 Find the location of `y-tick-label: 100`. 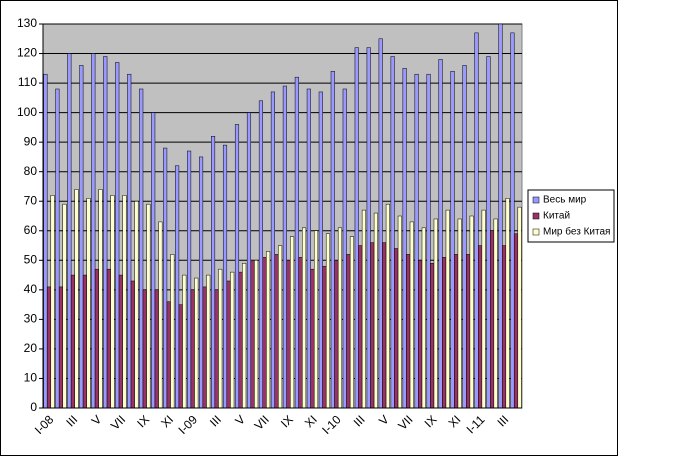

y-tick-label: 100 is located at coordinates (27, 112).